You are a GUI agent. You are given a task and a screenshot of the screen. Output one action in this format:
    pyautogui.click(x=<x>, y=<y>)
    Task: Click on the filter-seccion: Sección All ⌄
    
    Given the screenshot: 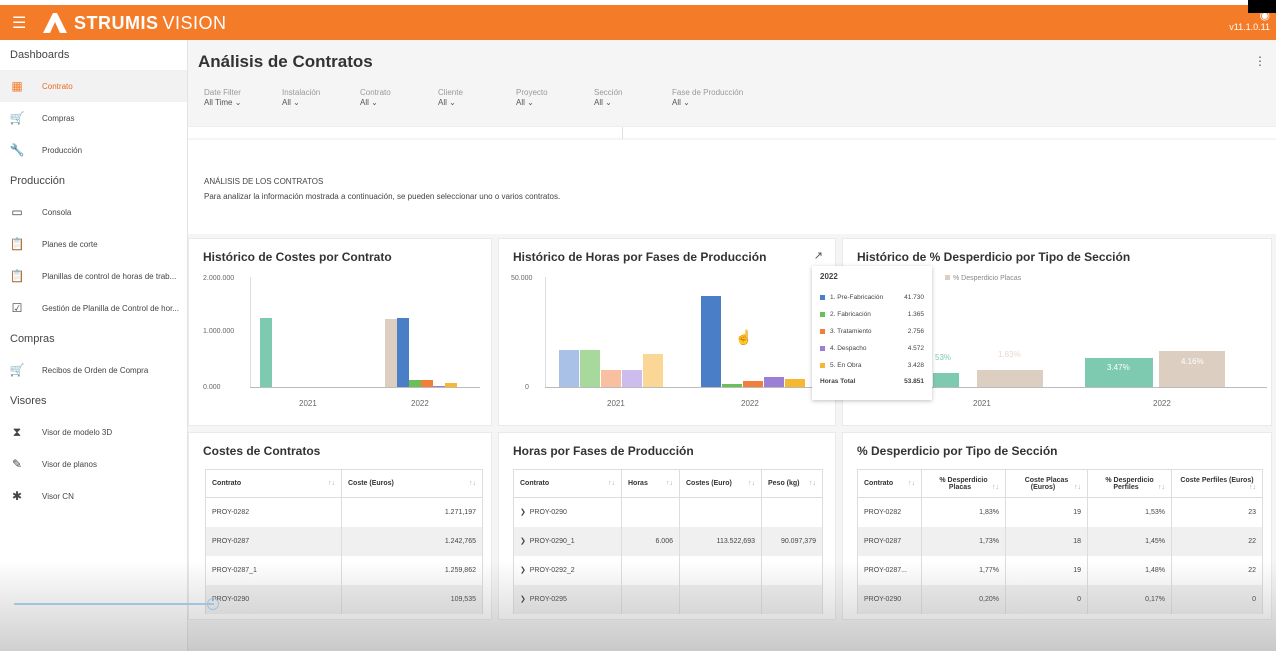 What is the action you would take?
    pyautogui.click(x=633, y=98)
    